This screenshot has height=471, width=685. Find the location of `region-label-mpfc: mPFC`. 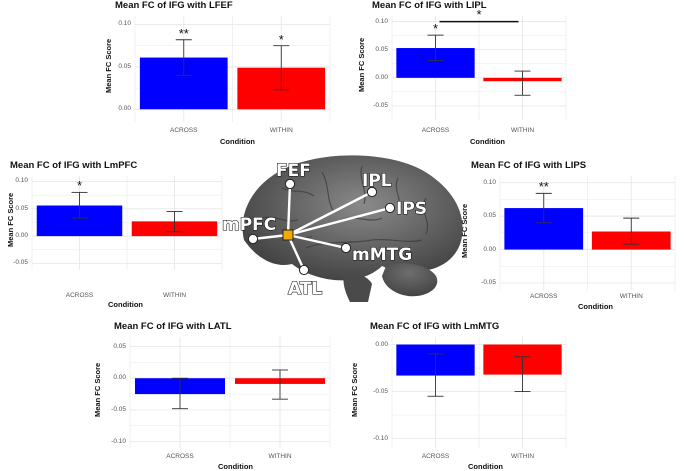

region-label-mpfc: mPFC is located at coordinates (249, 225).